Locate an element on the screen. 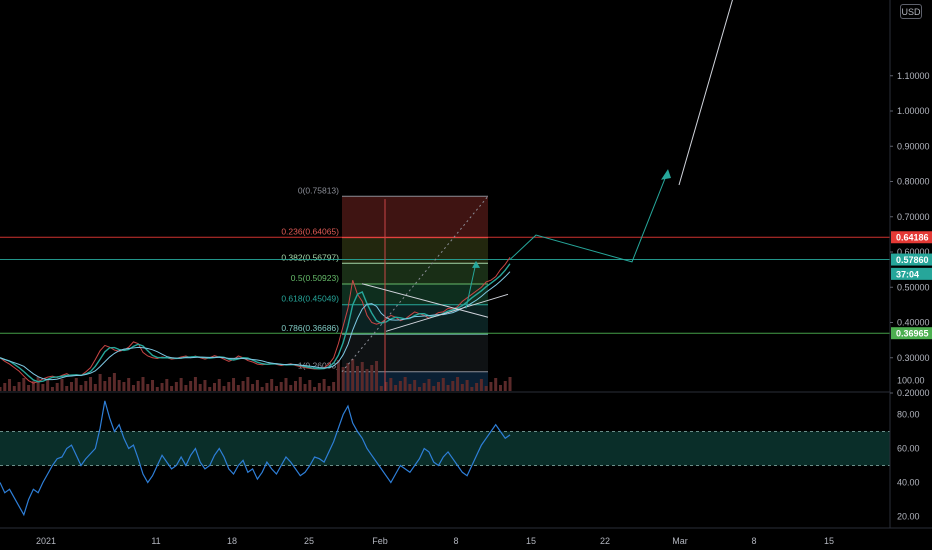 This screenshot has height=550, width=932. price-tick-label: 0.50000 is located at coordinates (913, 287).